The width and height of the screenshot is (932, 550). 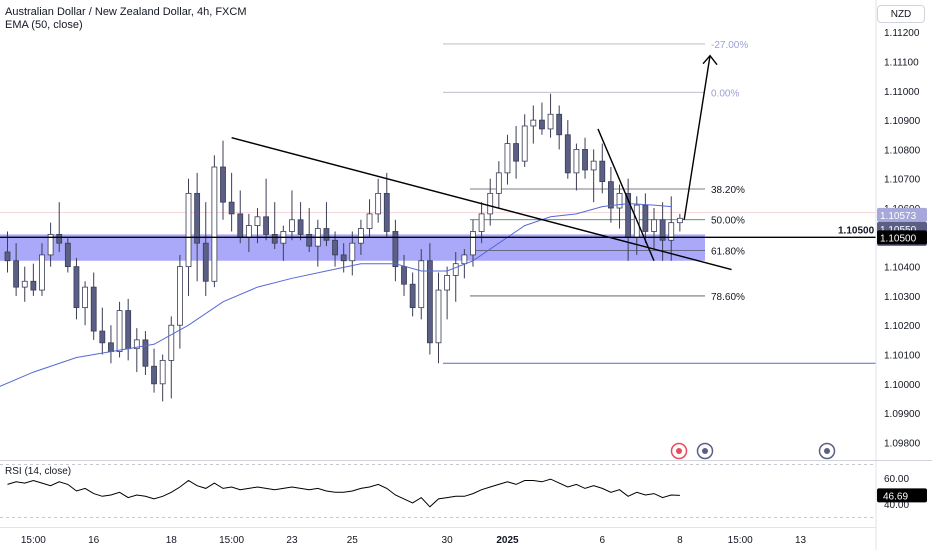 I want to click on rsi-current-value: 46.69, so click(x=895, y=496).